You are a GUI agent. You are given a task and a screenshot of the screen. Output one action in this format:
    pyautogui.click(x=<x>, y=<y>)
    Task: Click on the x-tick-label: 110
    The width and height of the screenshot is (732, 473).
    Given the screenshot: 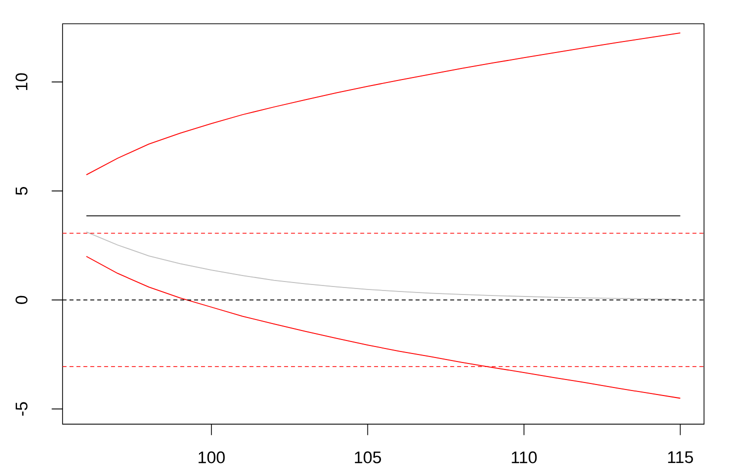 What is the action you would take?
    pyautogui.click(x=524, y=458)
    